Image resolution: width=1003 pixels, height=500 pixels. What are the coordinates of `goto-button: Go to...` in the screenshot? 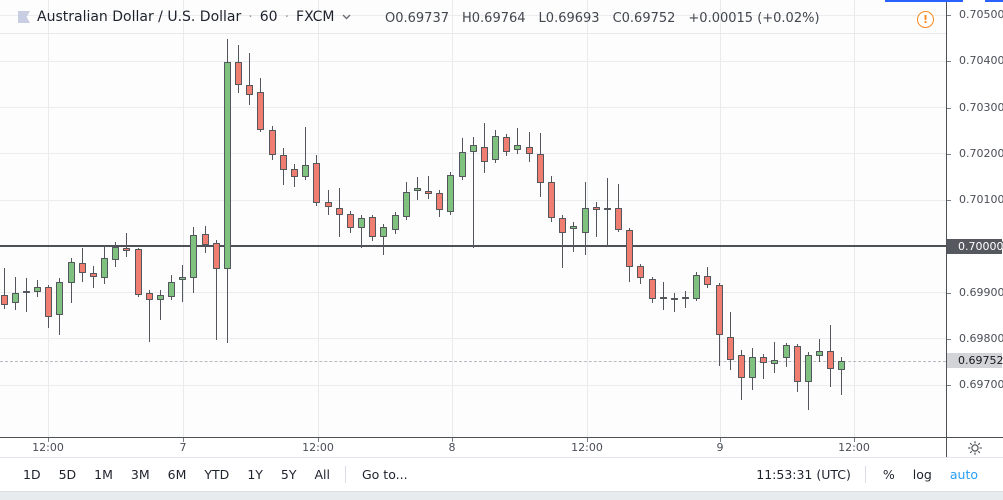 It's located at (385, 474).